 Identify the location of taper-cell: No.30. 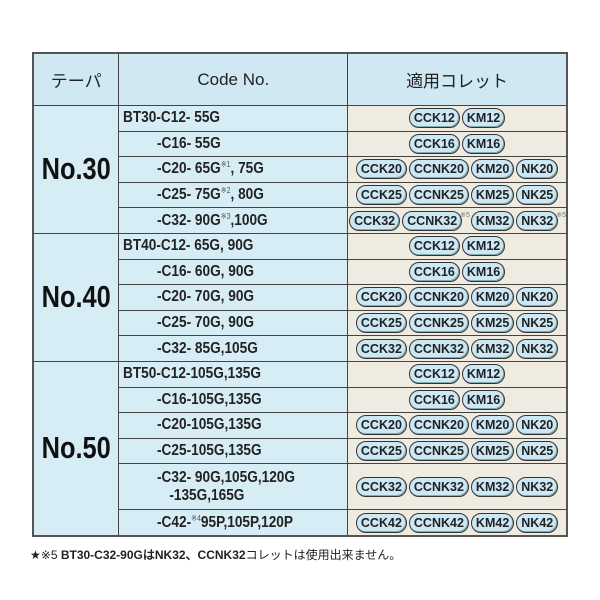
(76, 169).